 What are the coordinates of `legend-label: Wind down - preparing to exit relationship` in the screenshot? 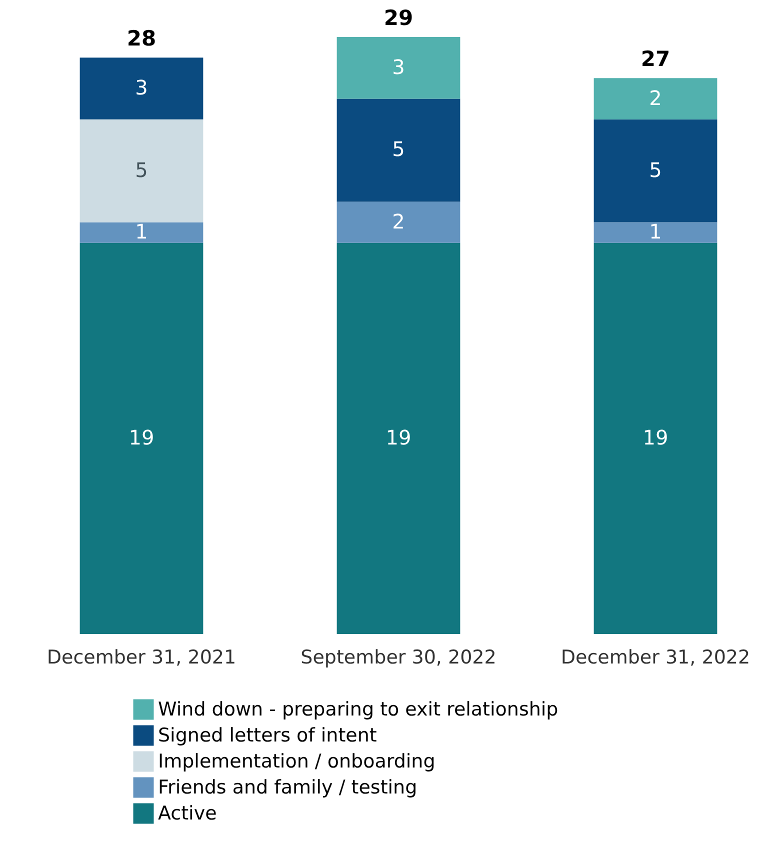 It's located at (358, 709).